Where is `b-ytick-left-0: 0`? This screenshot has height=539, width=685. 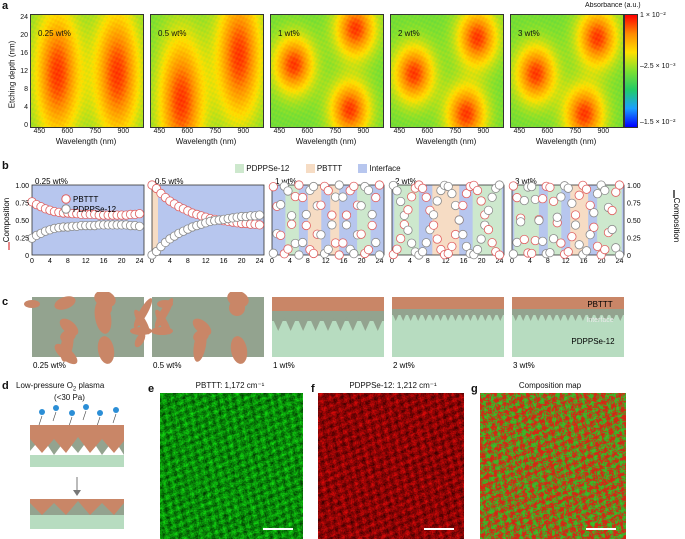
b-ytick-left-0: 0 is located at coordinates (27, 256).